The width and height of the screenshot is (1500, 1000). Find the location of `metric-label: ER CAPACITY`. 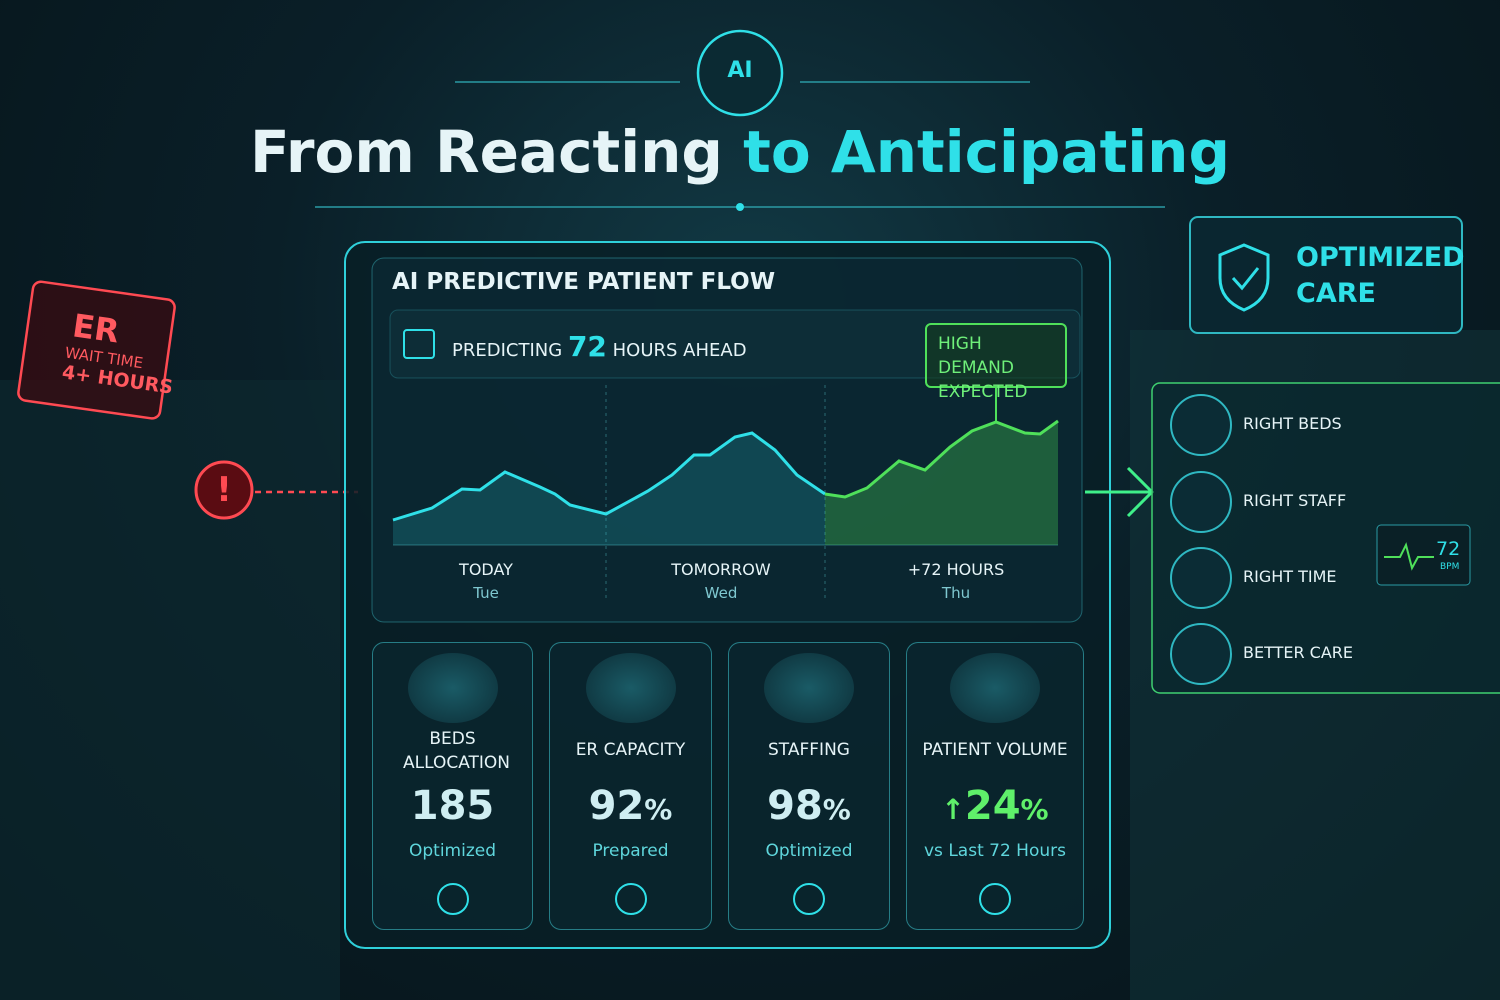

metric-label: ER CAPACITY is located at coordinates (630, 750).